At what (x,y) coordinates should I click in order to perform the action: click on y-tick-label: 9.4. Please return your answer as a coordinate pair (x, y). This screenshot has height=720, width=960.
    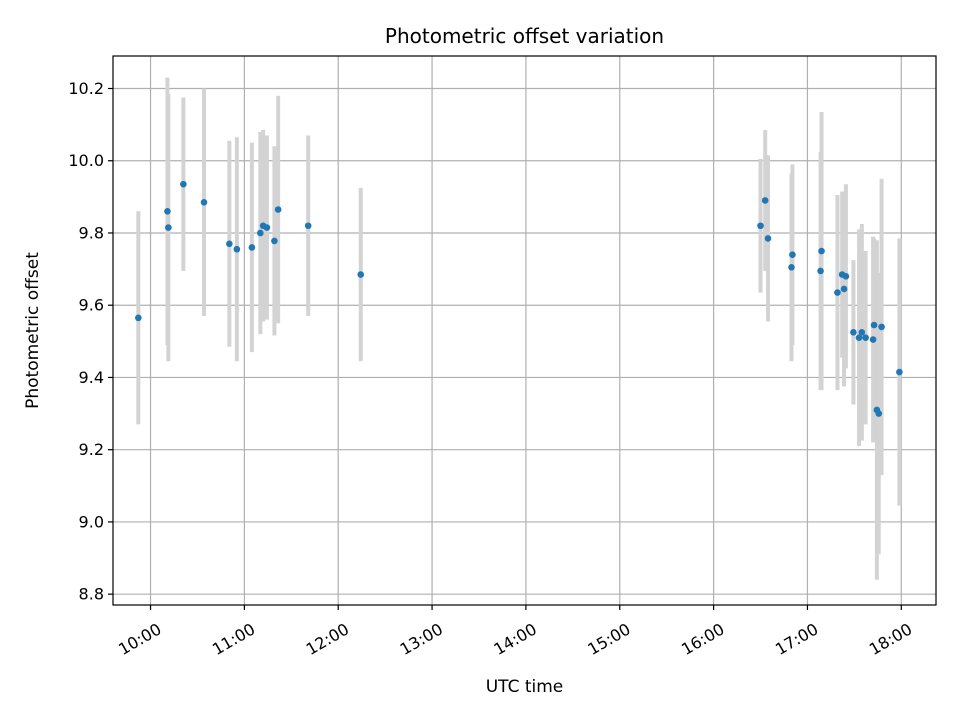
    Looking at the image, I should click on (91, 377).